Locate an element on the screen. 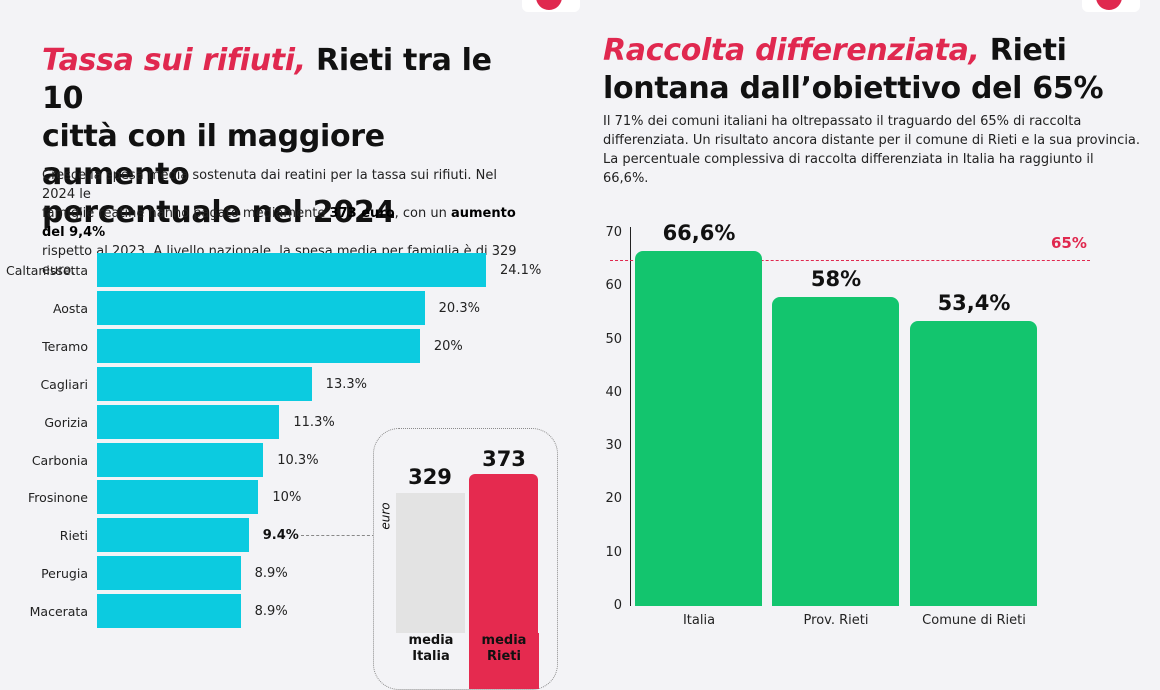  category-label: Caltanissetta is located at coordinates (47, 270).